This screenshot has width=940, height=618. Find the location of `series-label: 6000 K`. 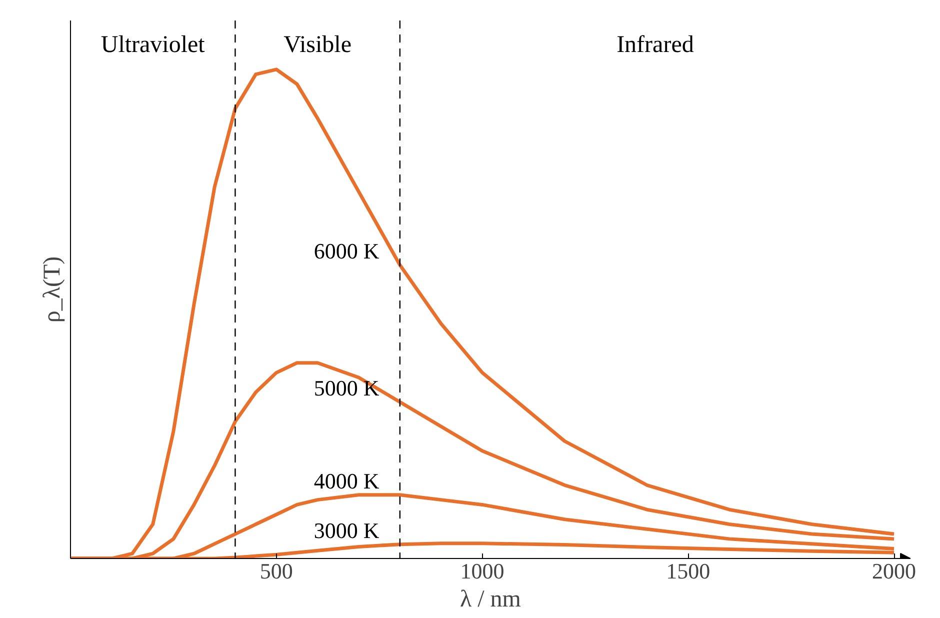

series-label: 6000 K is located at coordinates (347, 251).